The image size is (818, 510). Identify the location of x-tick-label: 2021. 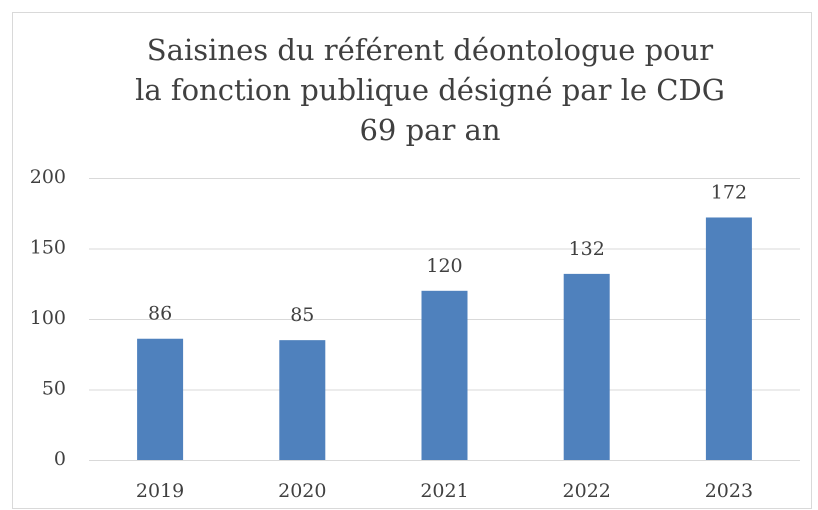
(444, 491).